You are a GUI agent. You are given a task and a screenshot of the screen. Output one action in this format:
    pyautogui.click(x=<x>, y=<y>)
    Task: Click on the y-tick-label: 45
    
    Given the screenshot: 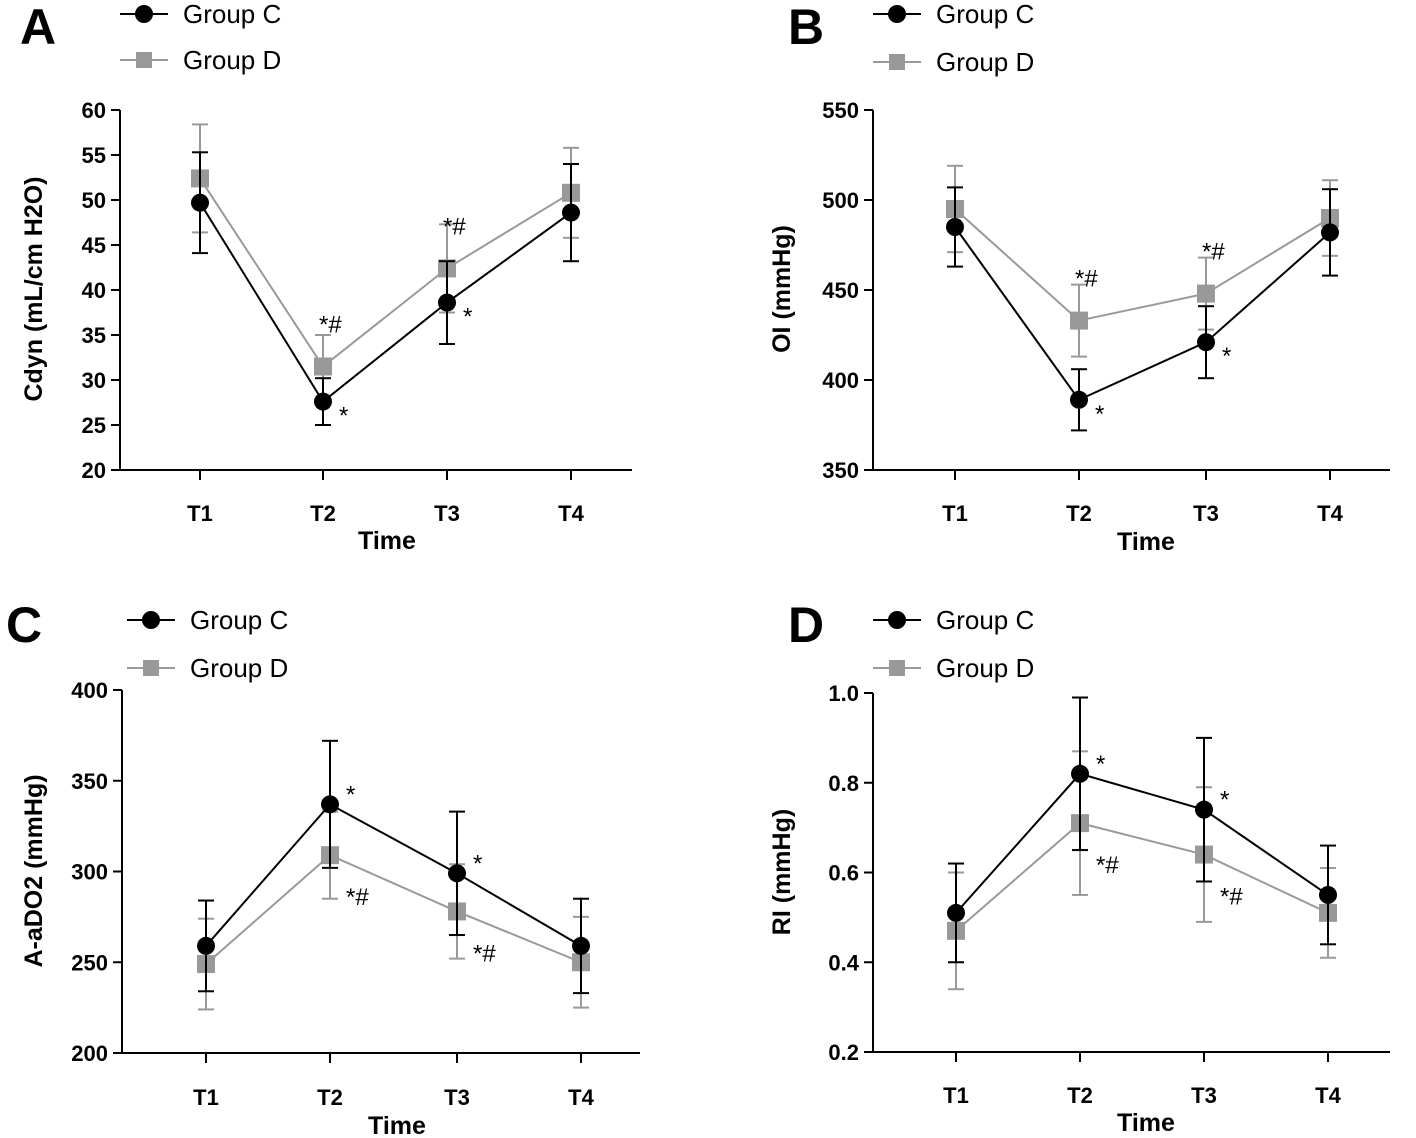 What is the action you would take?
    pyautogui.click(x=94, y=245)
    